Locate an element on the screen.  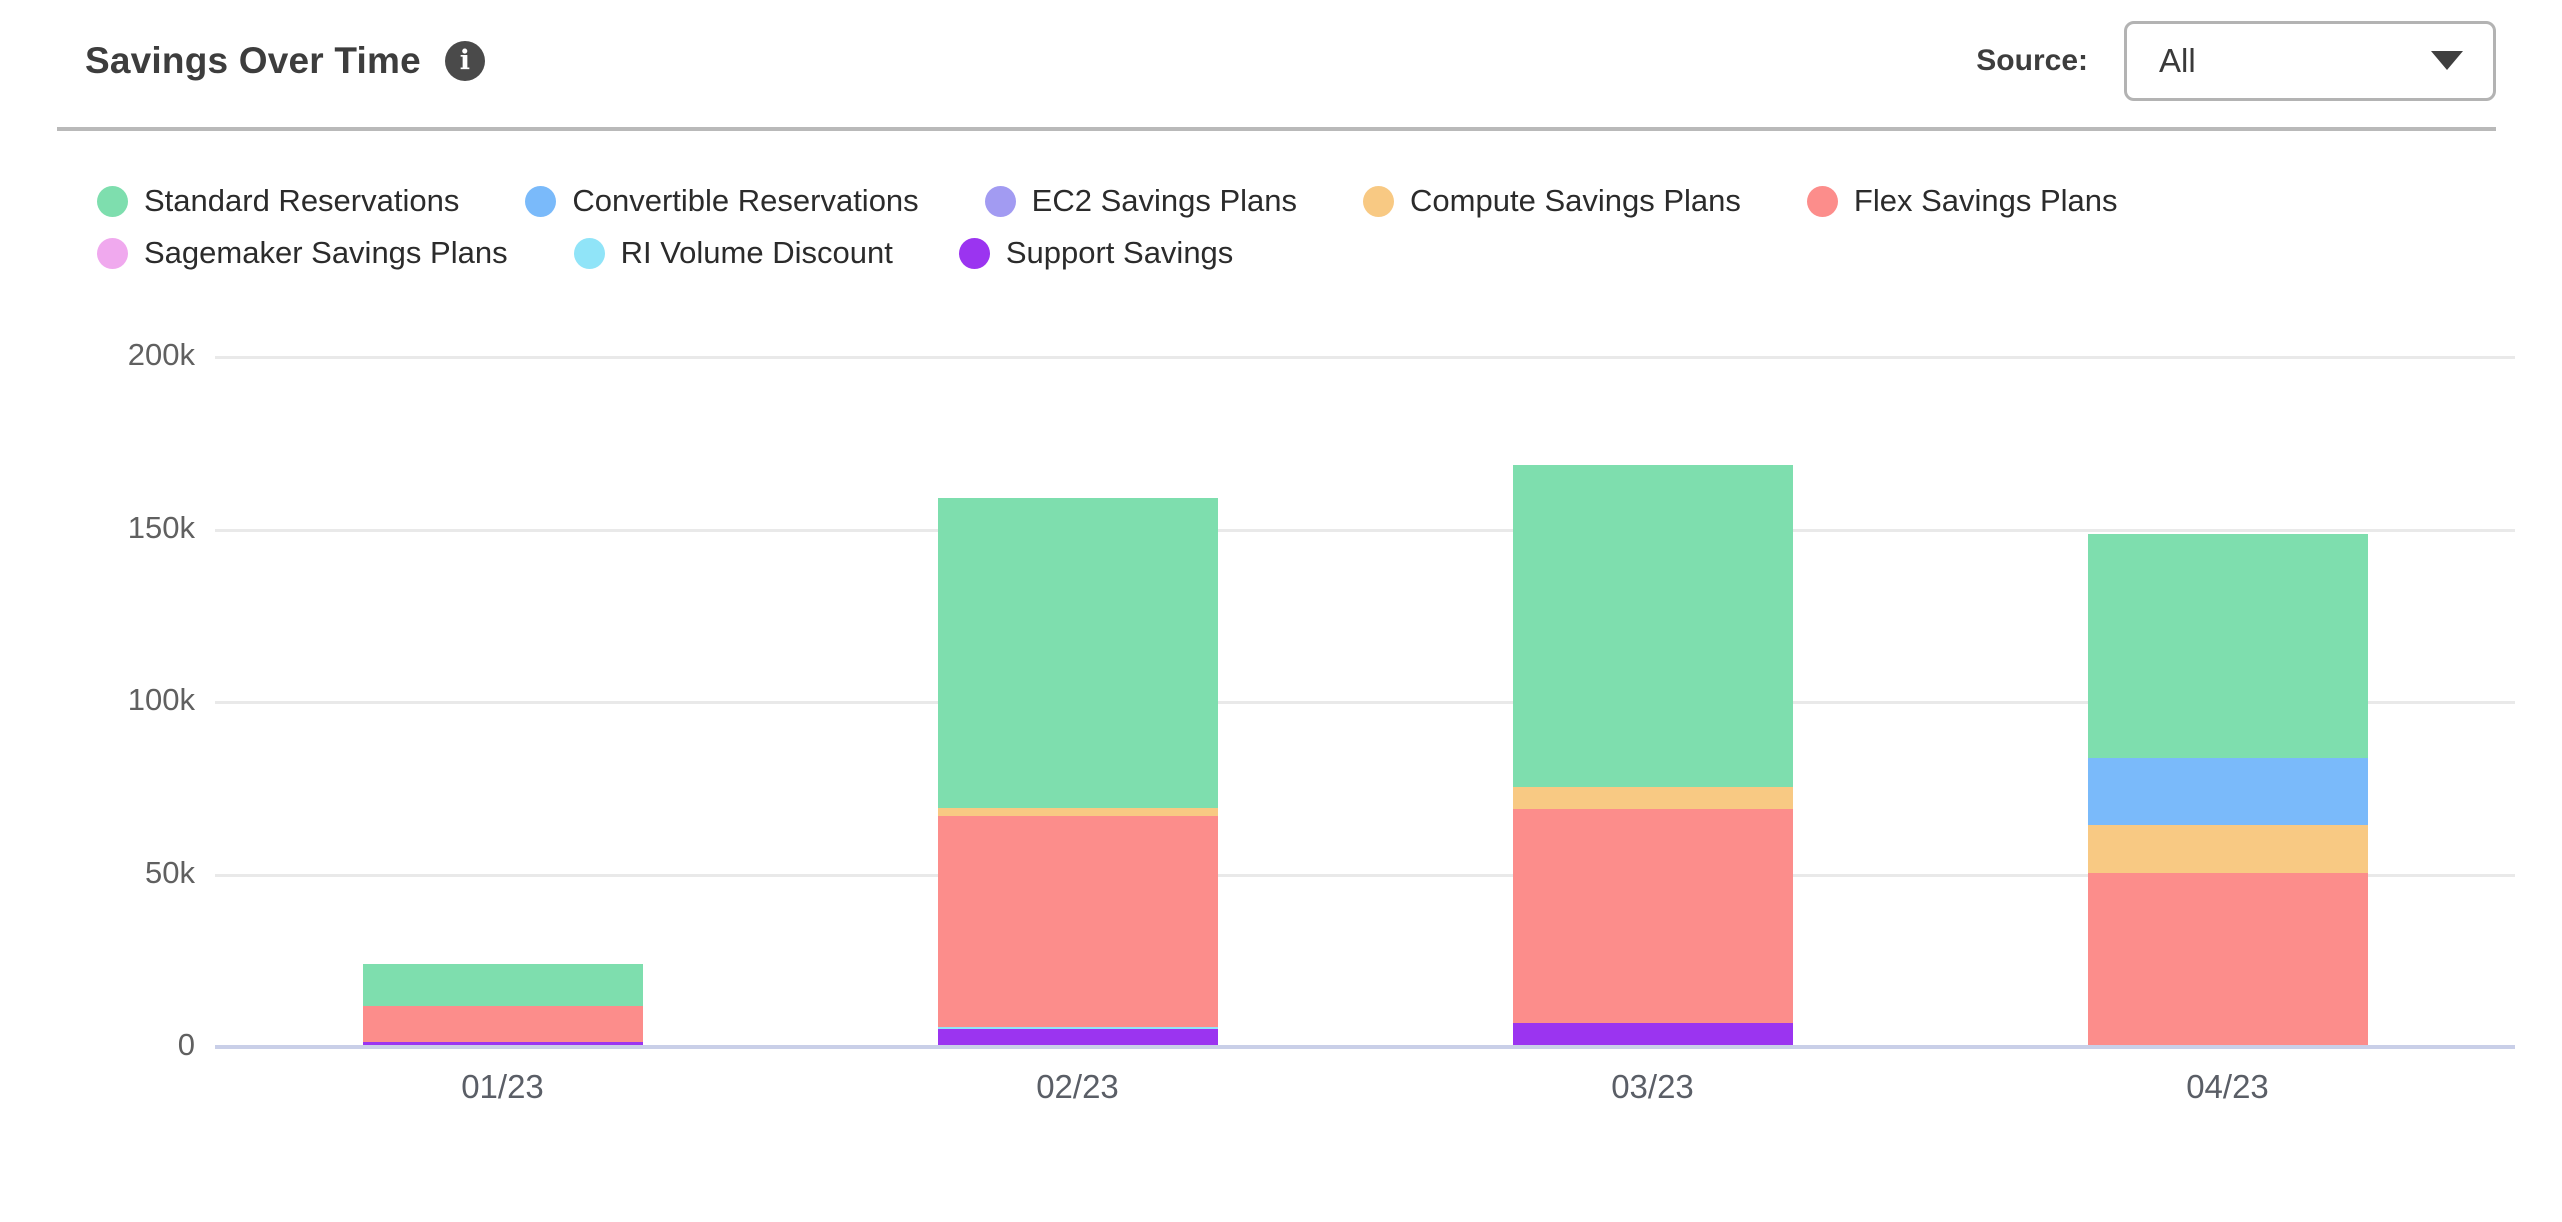
legend-item: Convertible Reservations is located at coordinates (722, 201).